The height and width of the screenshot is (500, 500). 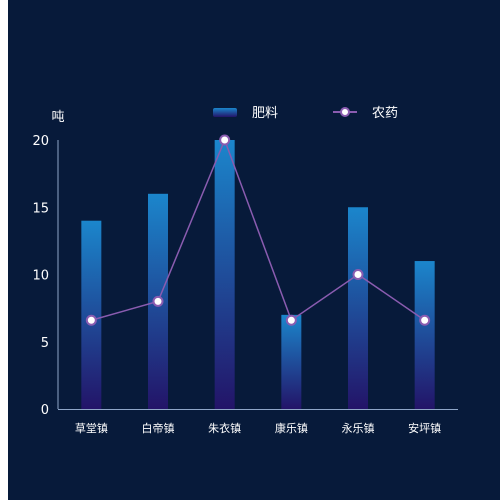 What do you see at coordinates (291, 428) in the screenshot?
I see `x-tick-label: 康乐镇` at bounding box center [291, 428].